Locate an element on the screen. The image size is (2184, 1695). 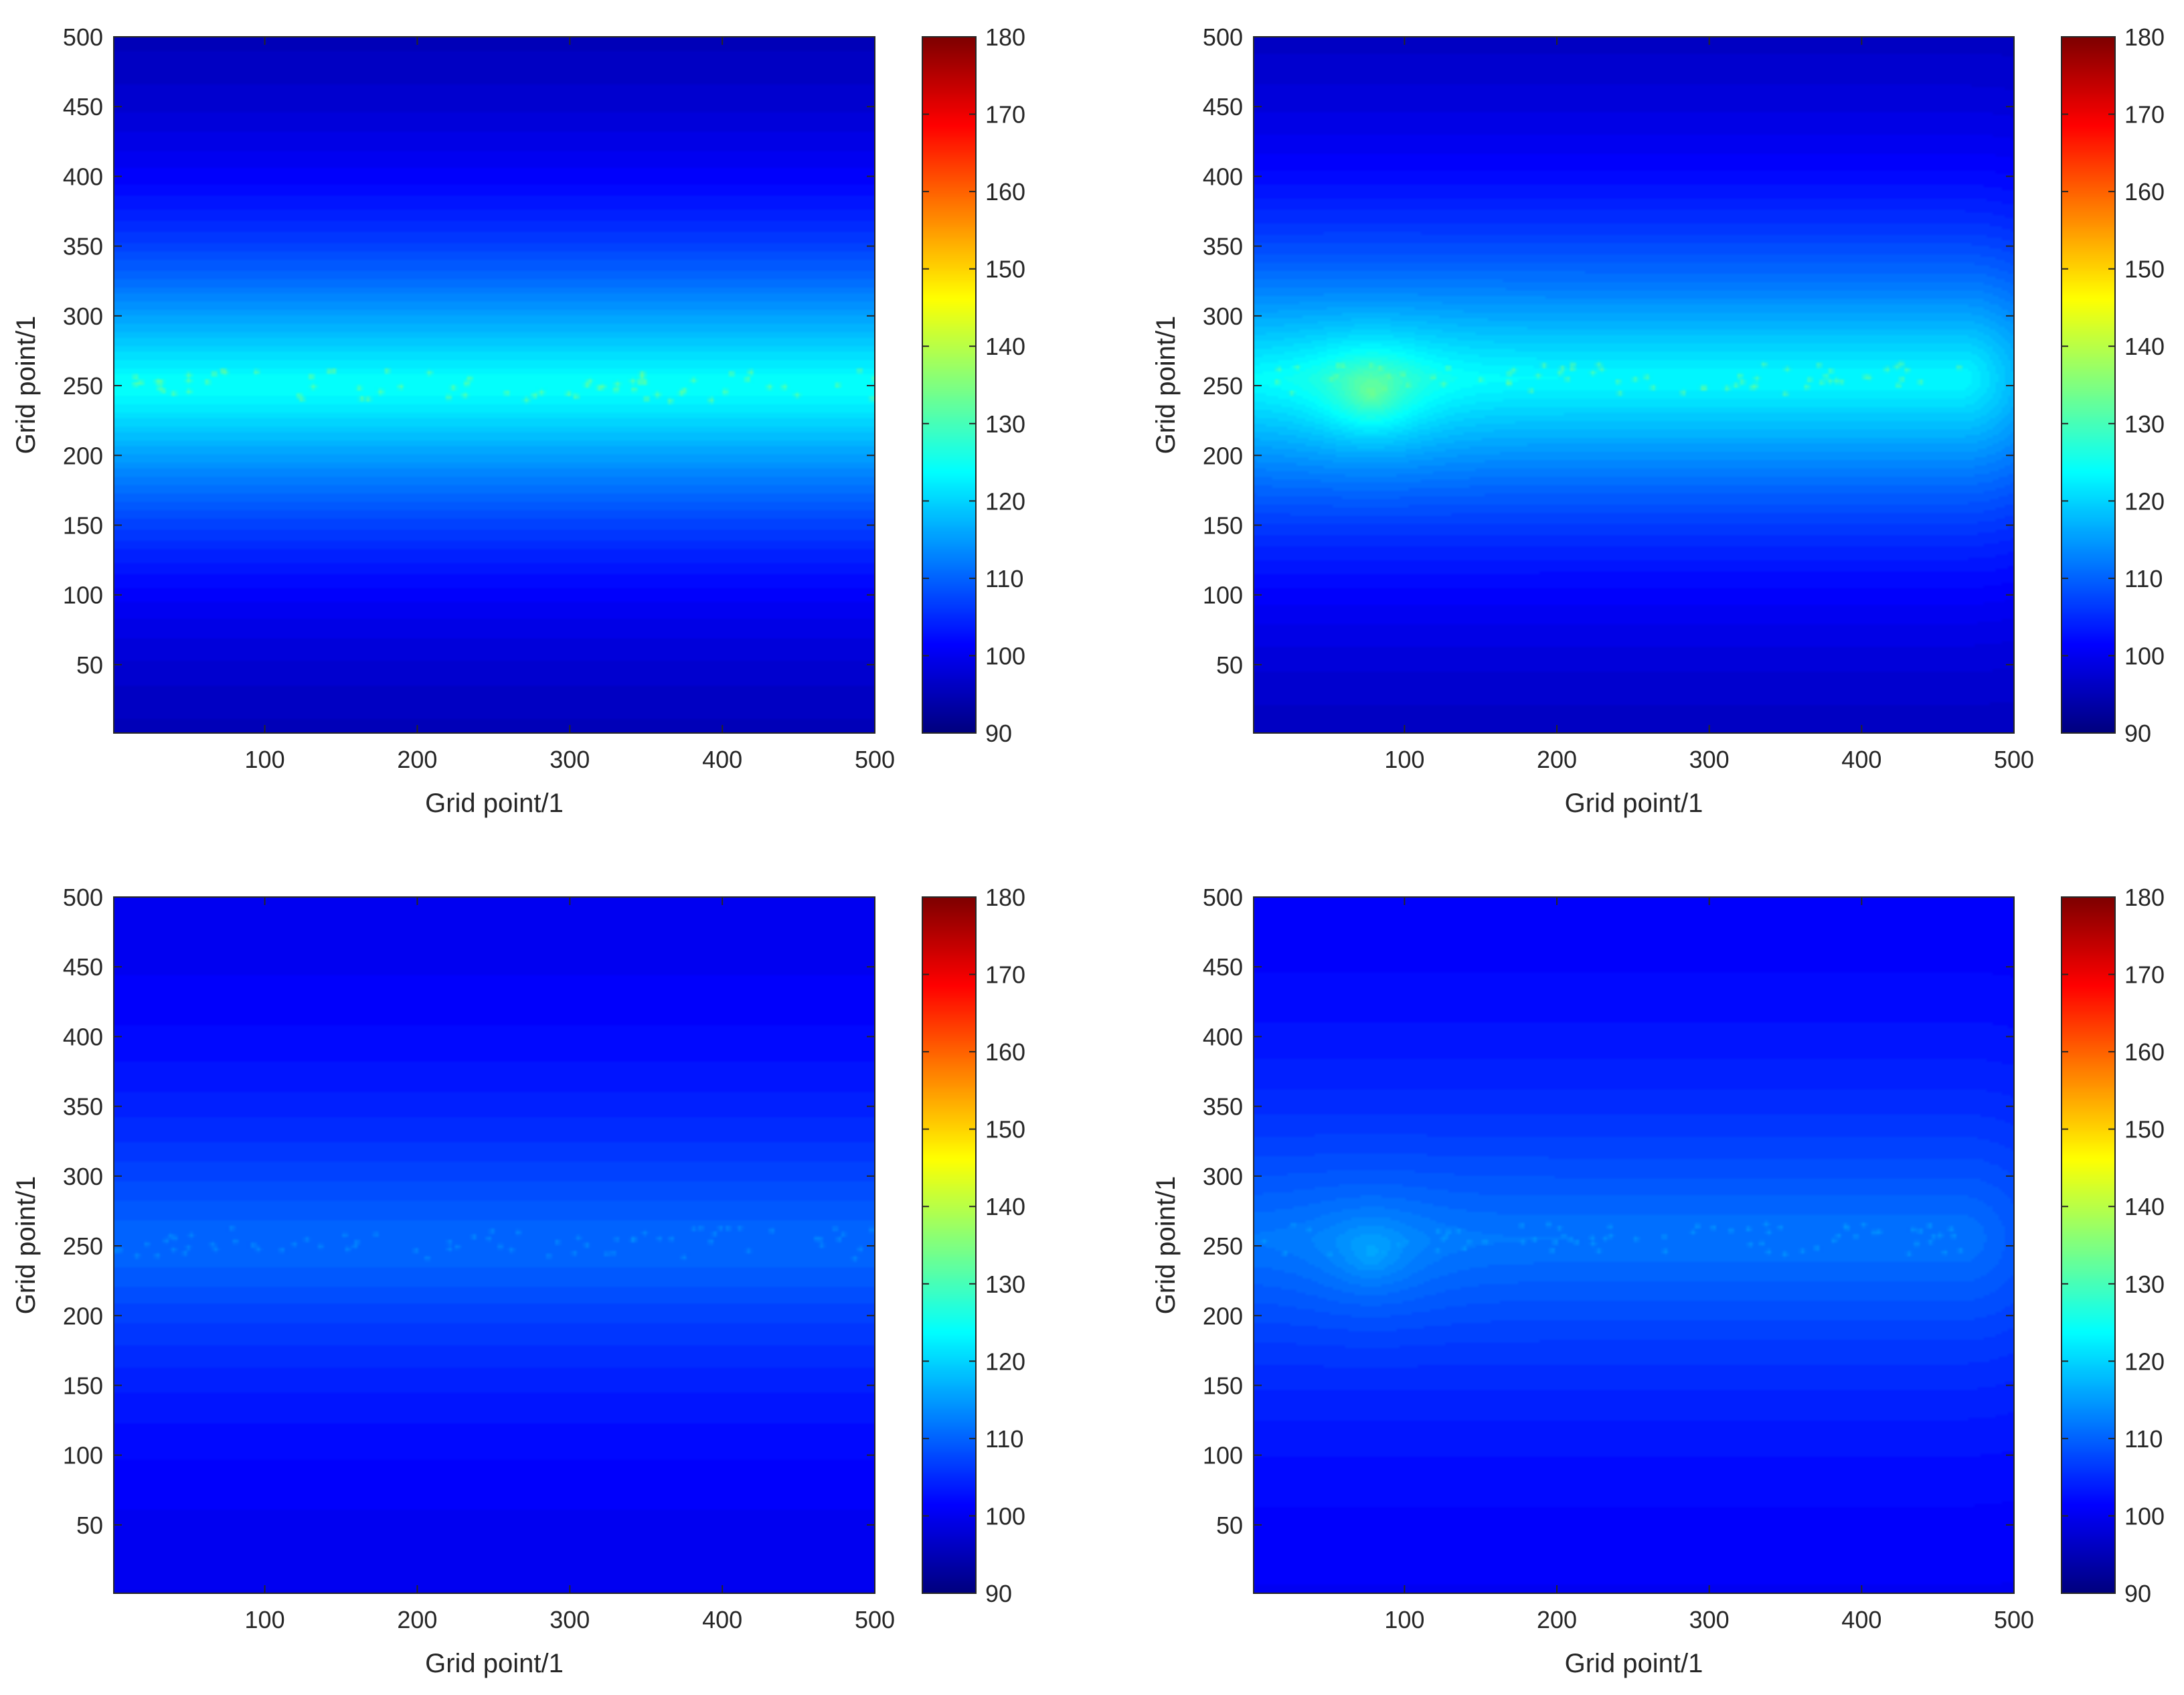
x-tick-label: 300 is located at coordinates (570, 759).